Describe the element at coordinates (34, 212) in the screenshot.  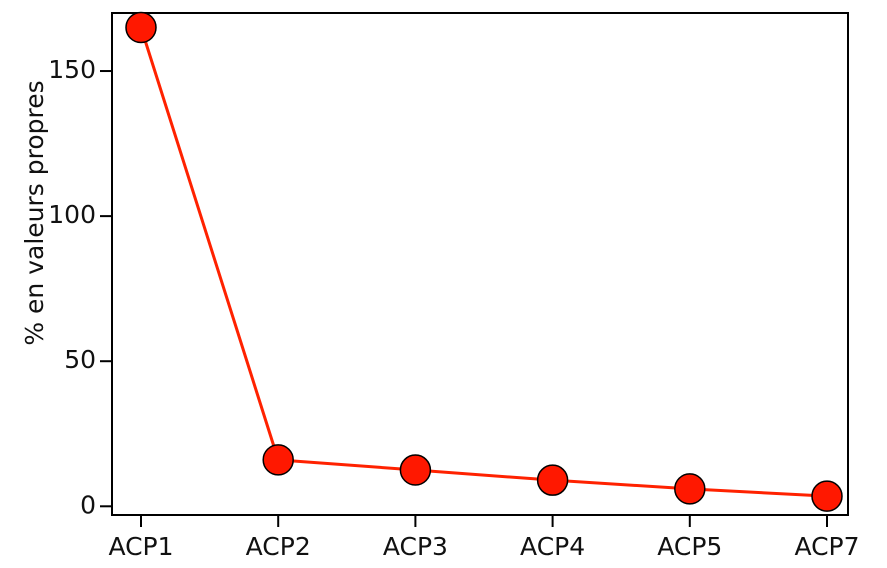
I see `y-axis-title: % en valeurs propres` at that location.